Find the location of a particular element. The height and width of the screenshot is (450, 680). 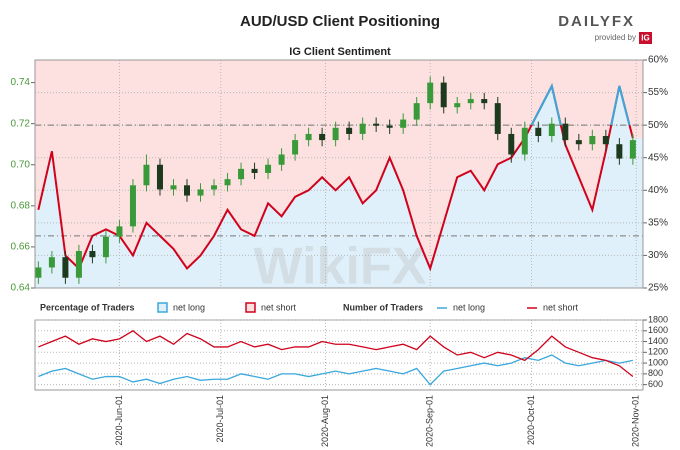

logo: DAILYFX is located at coordinates (596, 21).